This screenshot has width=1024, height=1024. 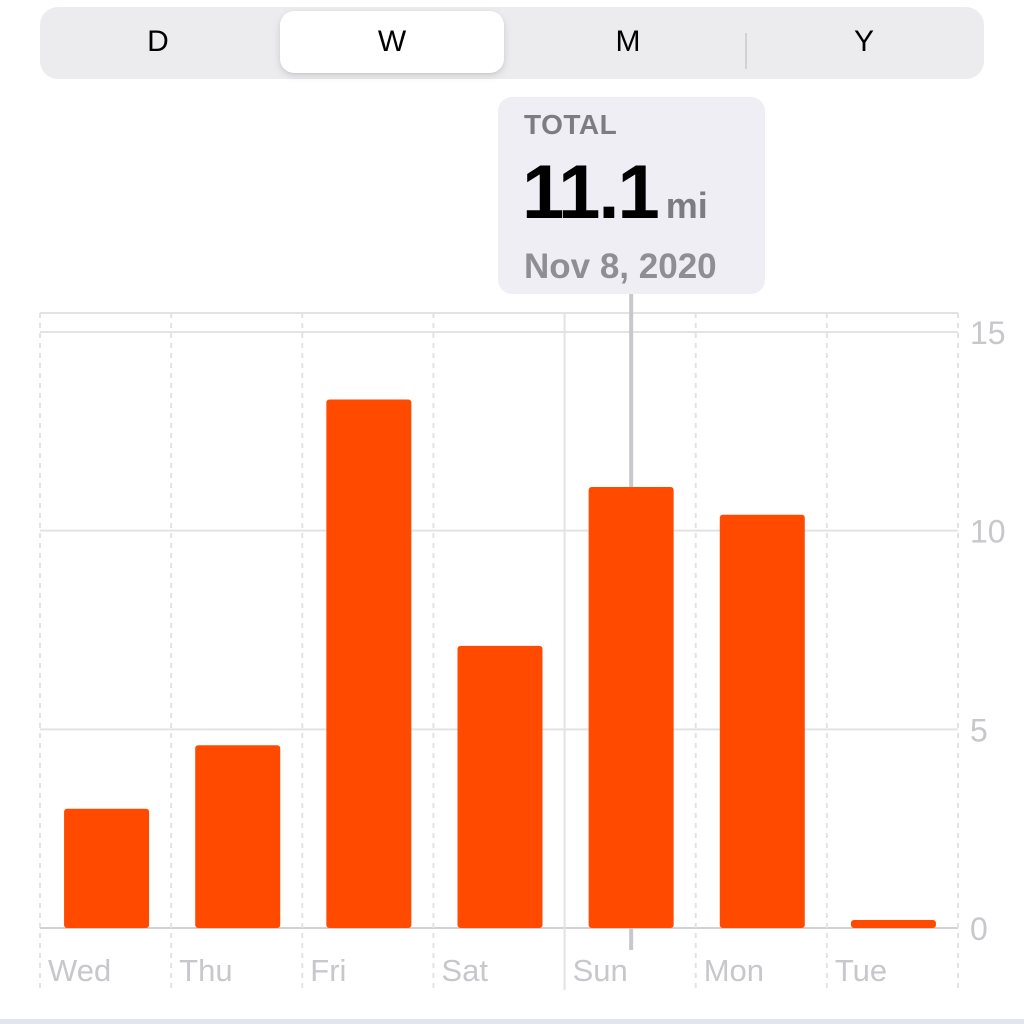 I want to click on bar-sat, so click(x=500, y=786).